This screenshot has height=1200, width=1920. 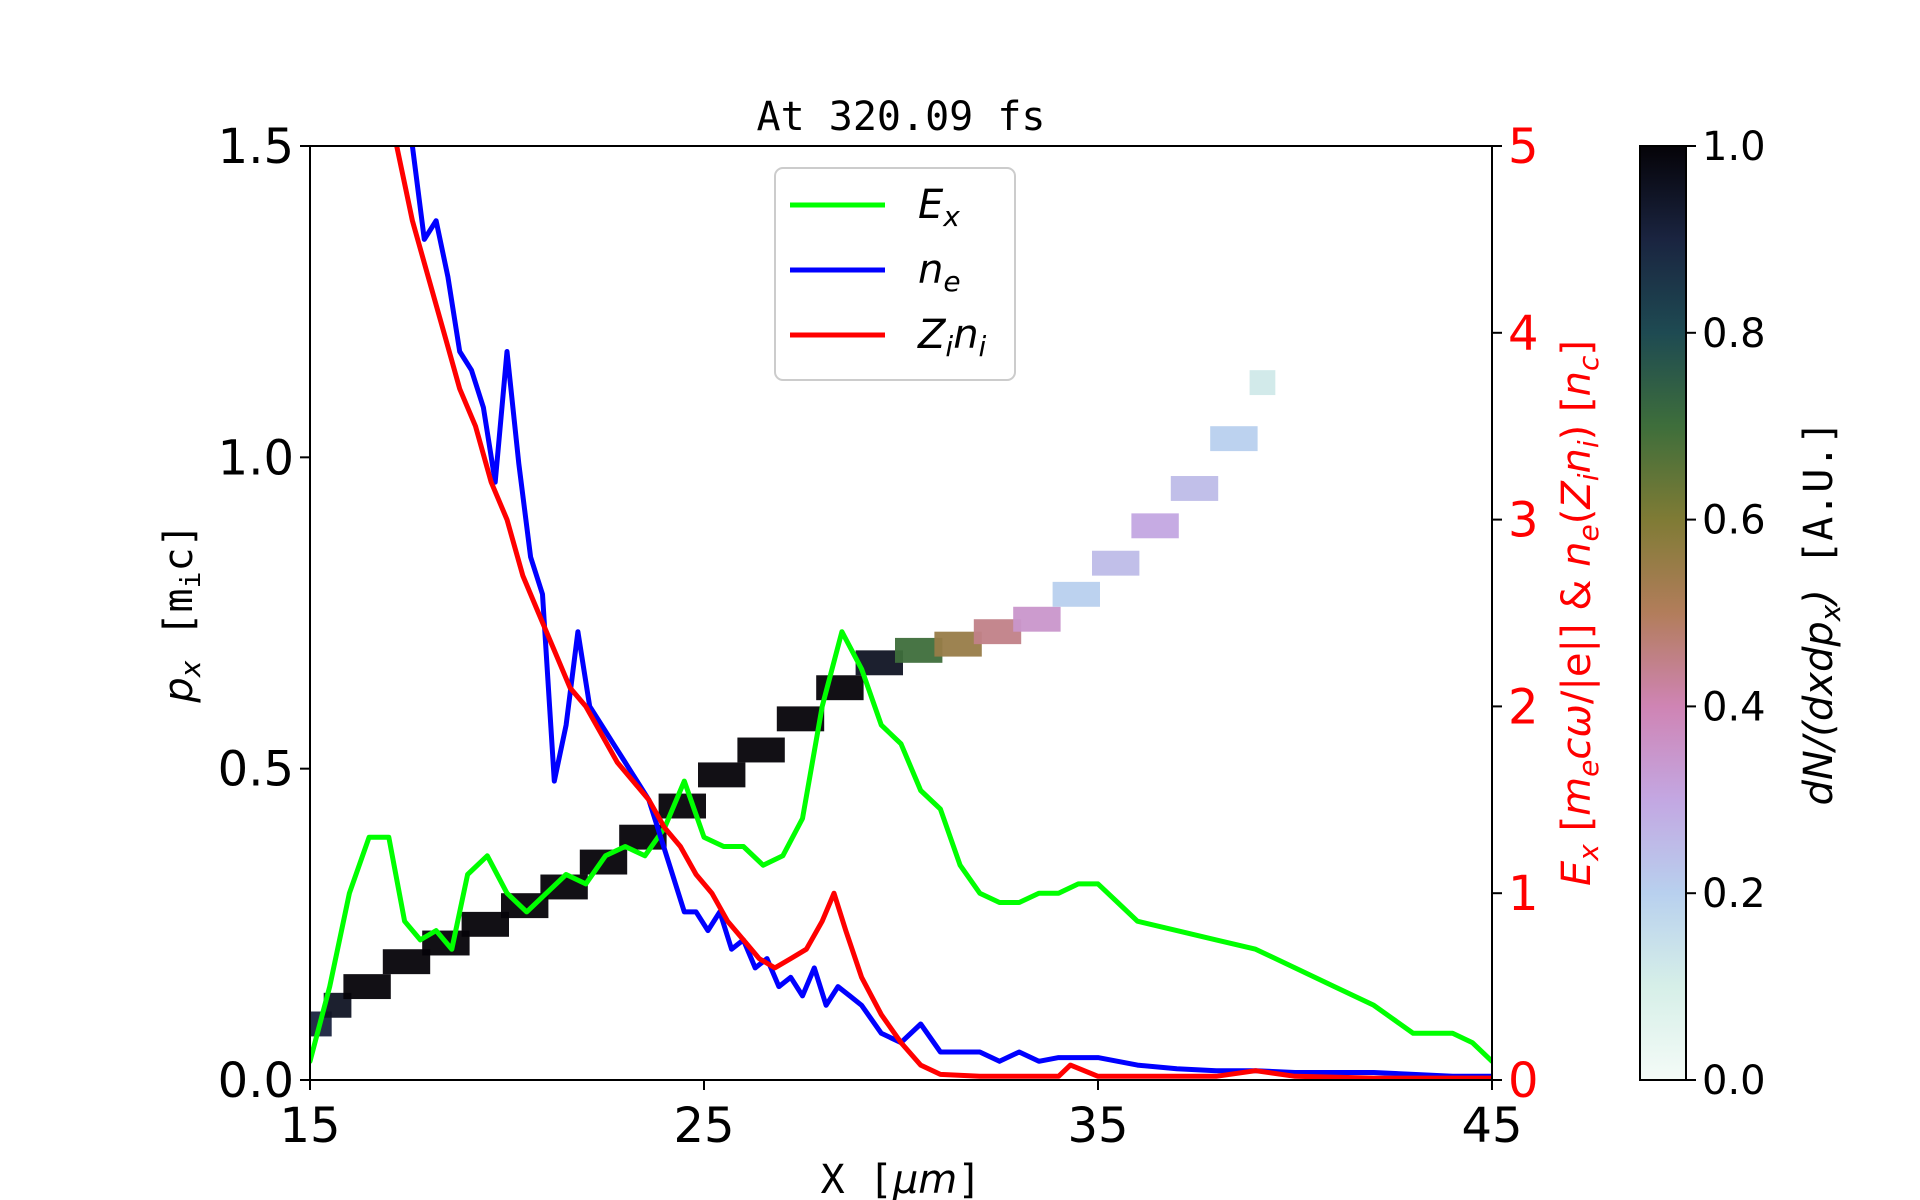 I want to click on left-y-tick-label: 1.5, so click(x=256, y=147).